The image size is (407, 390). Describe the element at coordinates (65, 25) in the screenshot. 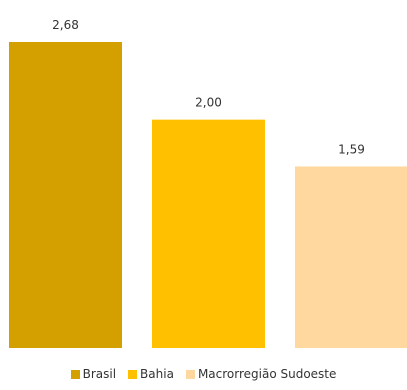

I see `data-label-brasil: 2,68` at that location.